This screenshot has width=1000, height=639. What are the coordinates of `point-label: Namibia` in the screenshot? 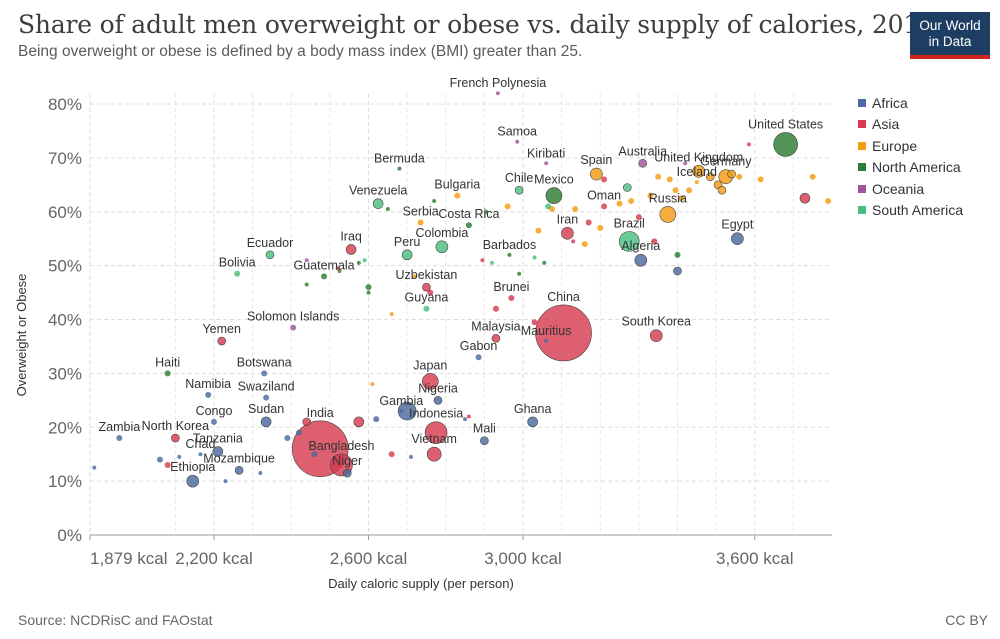 It's located at (208, 384).